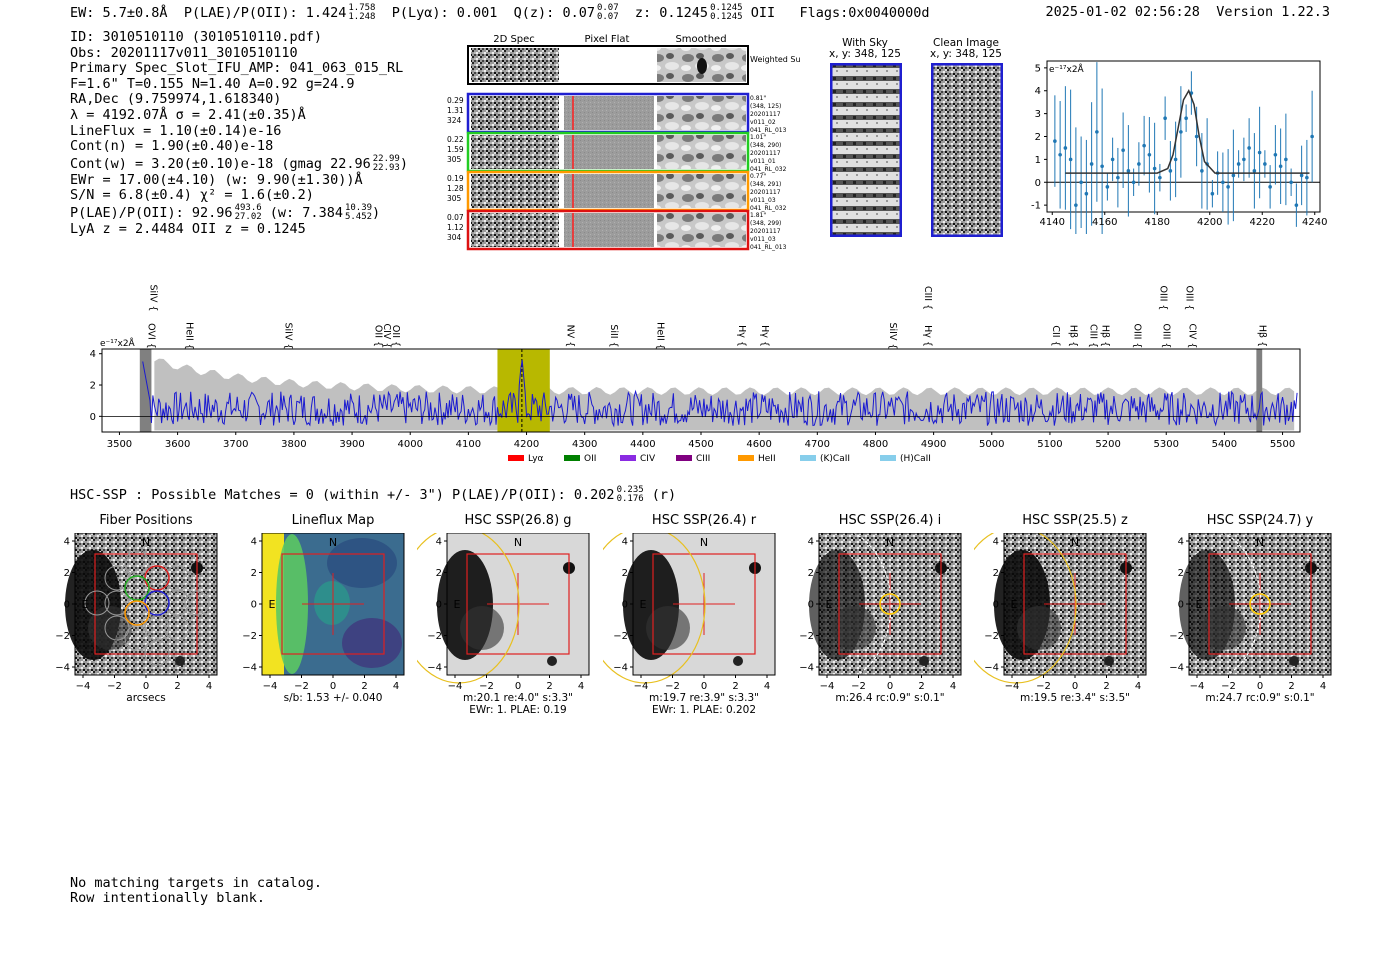  What do you see at coordinates (1038, 68) in the screenshot?
I see `zoom-y-tick-label: 5` at bounding box center [1038, 68].